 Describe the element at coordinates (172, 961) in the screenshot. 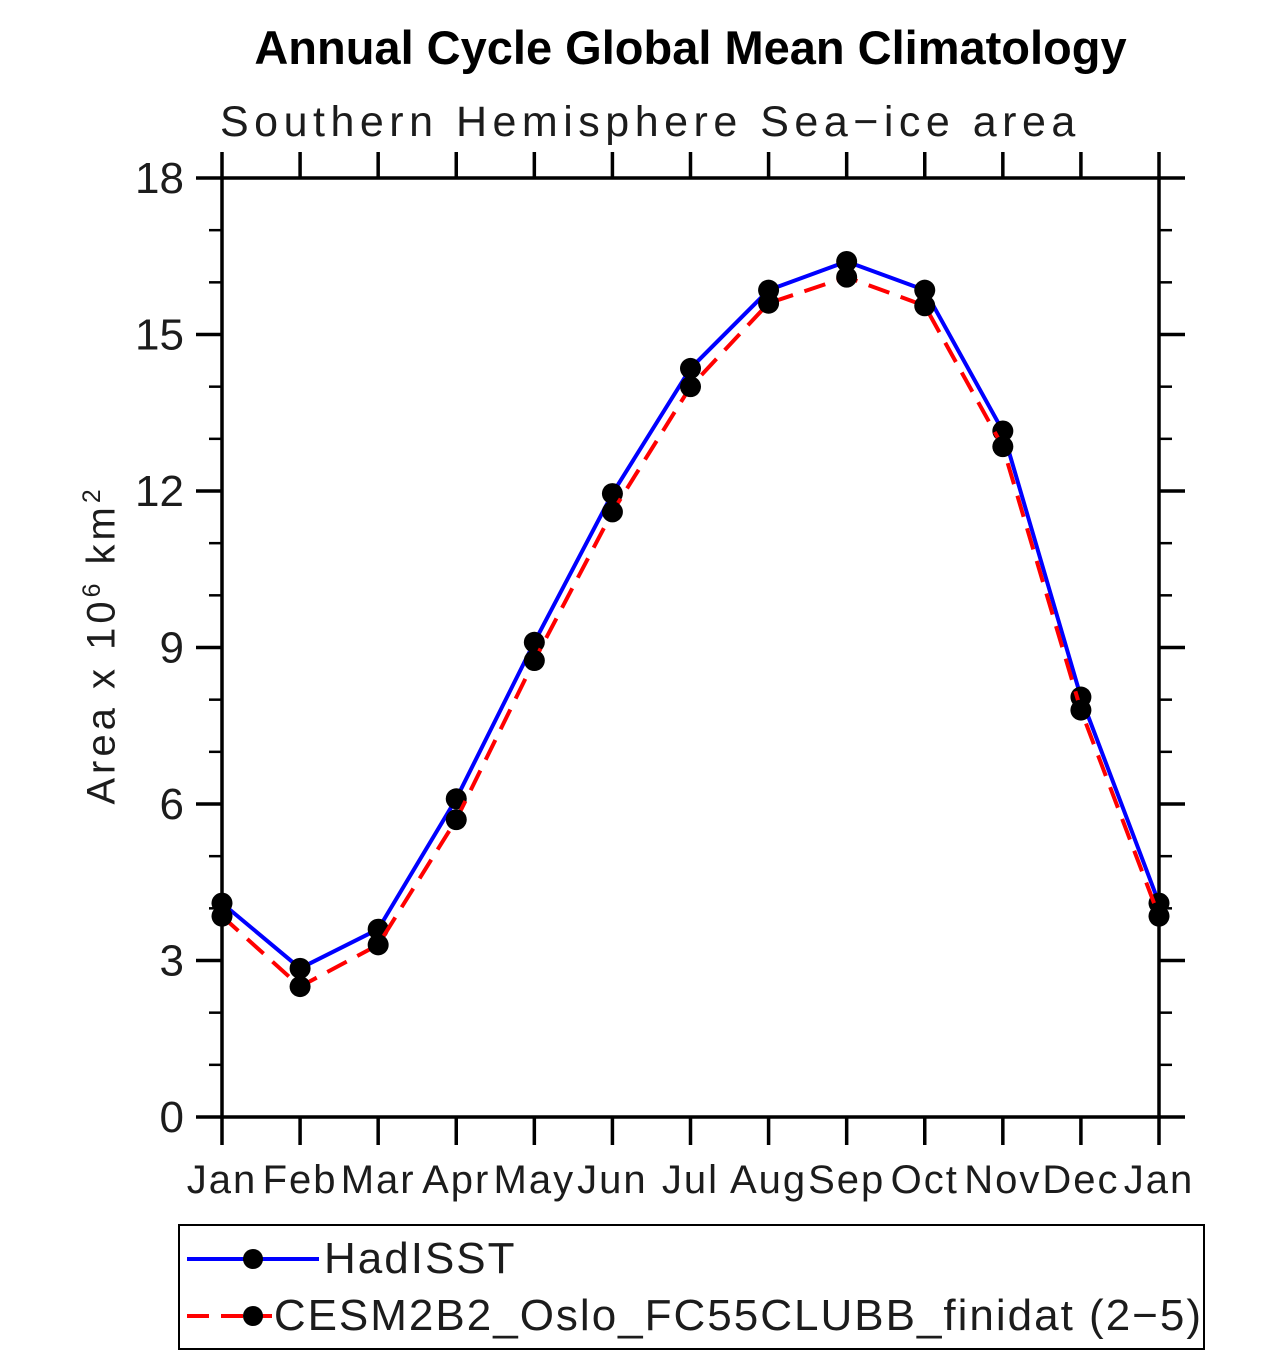

I see `y-tick-label: 3` at that location.